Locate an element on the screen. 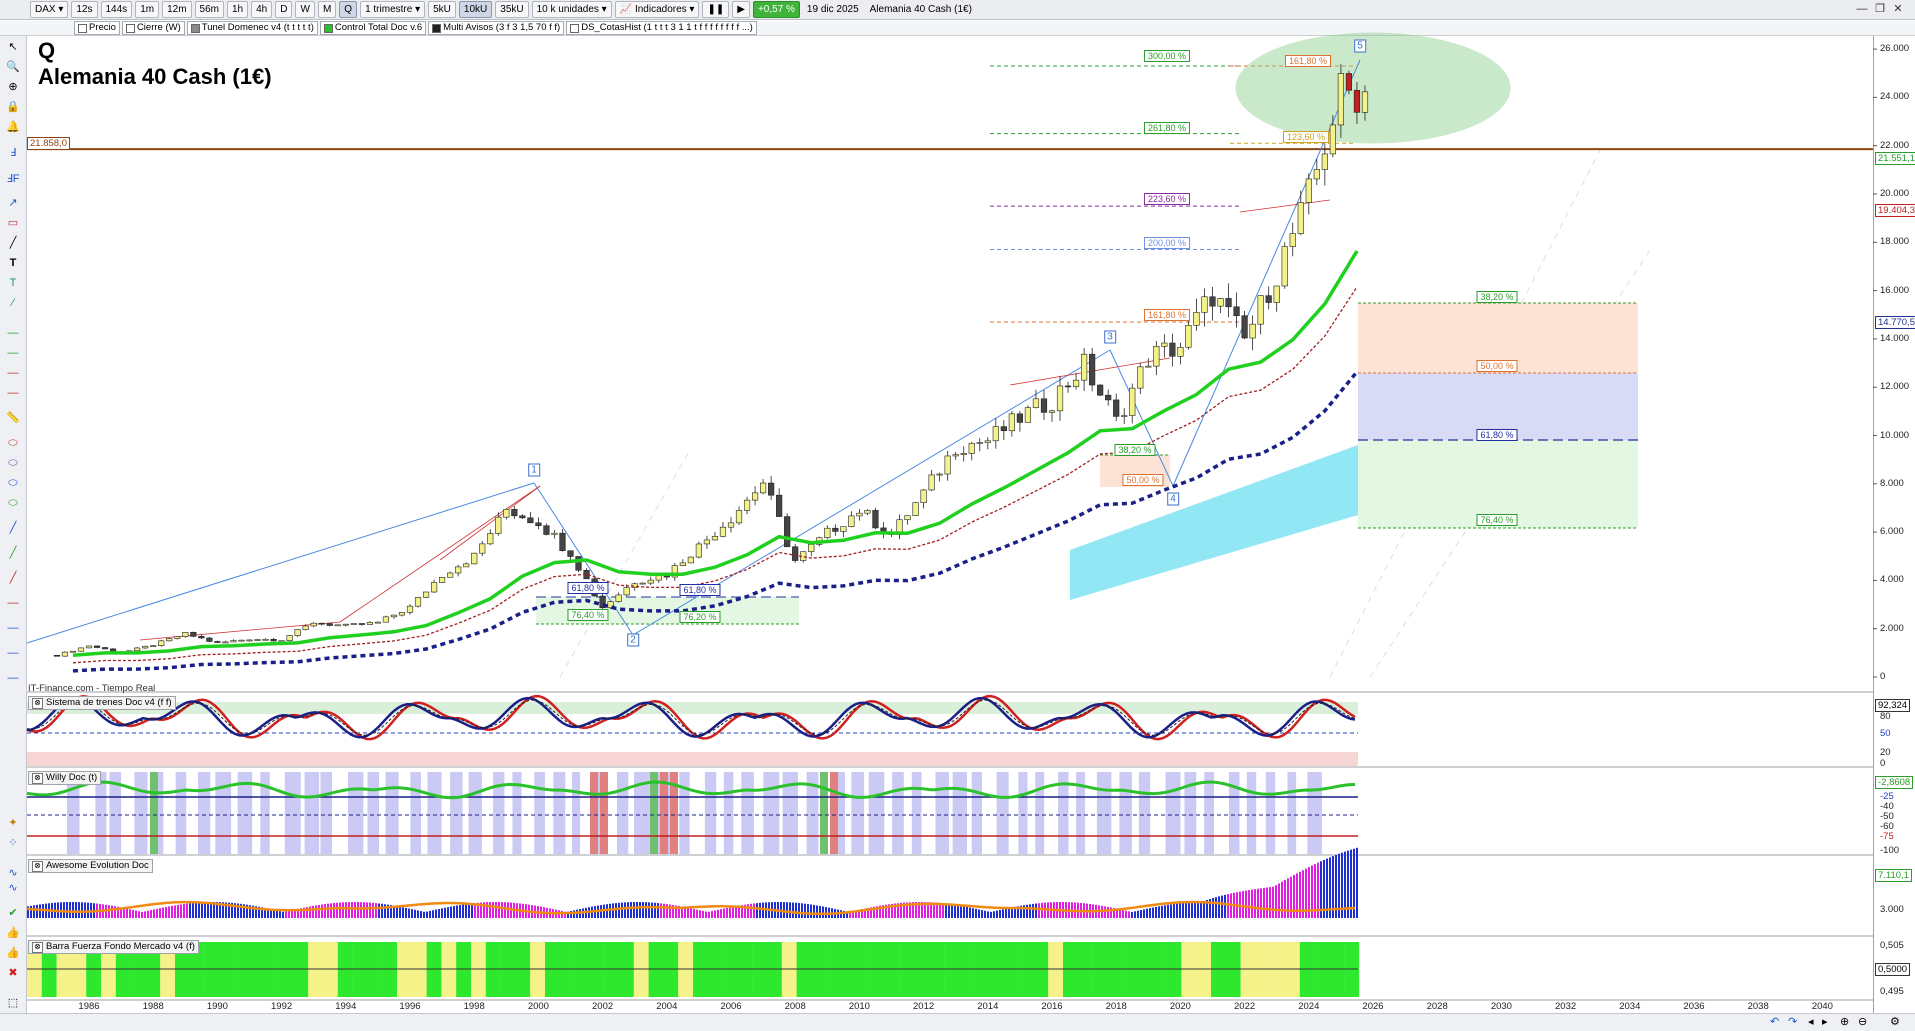 The image size is (1915, 1031). fibonacci-ext-icon: ℲF is located at coordinates (13, 179).